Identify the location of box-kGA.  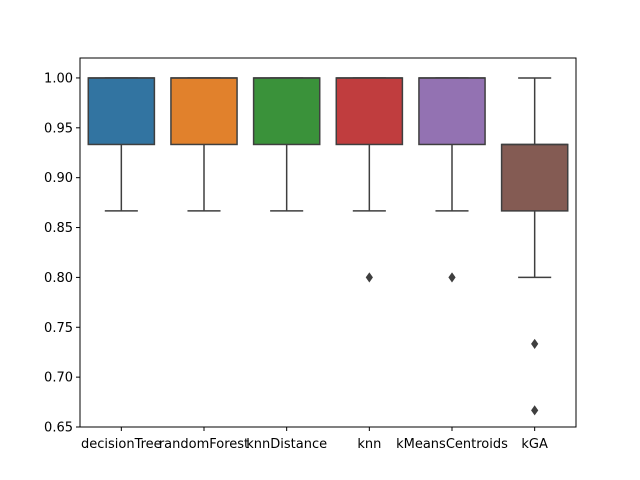
(534, 177).